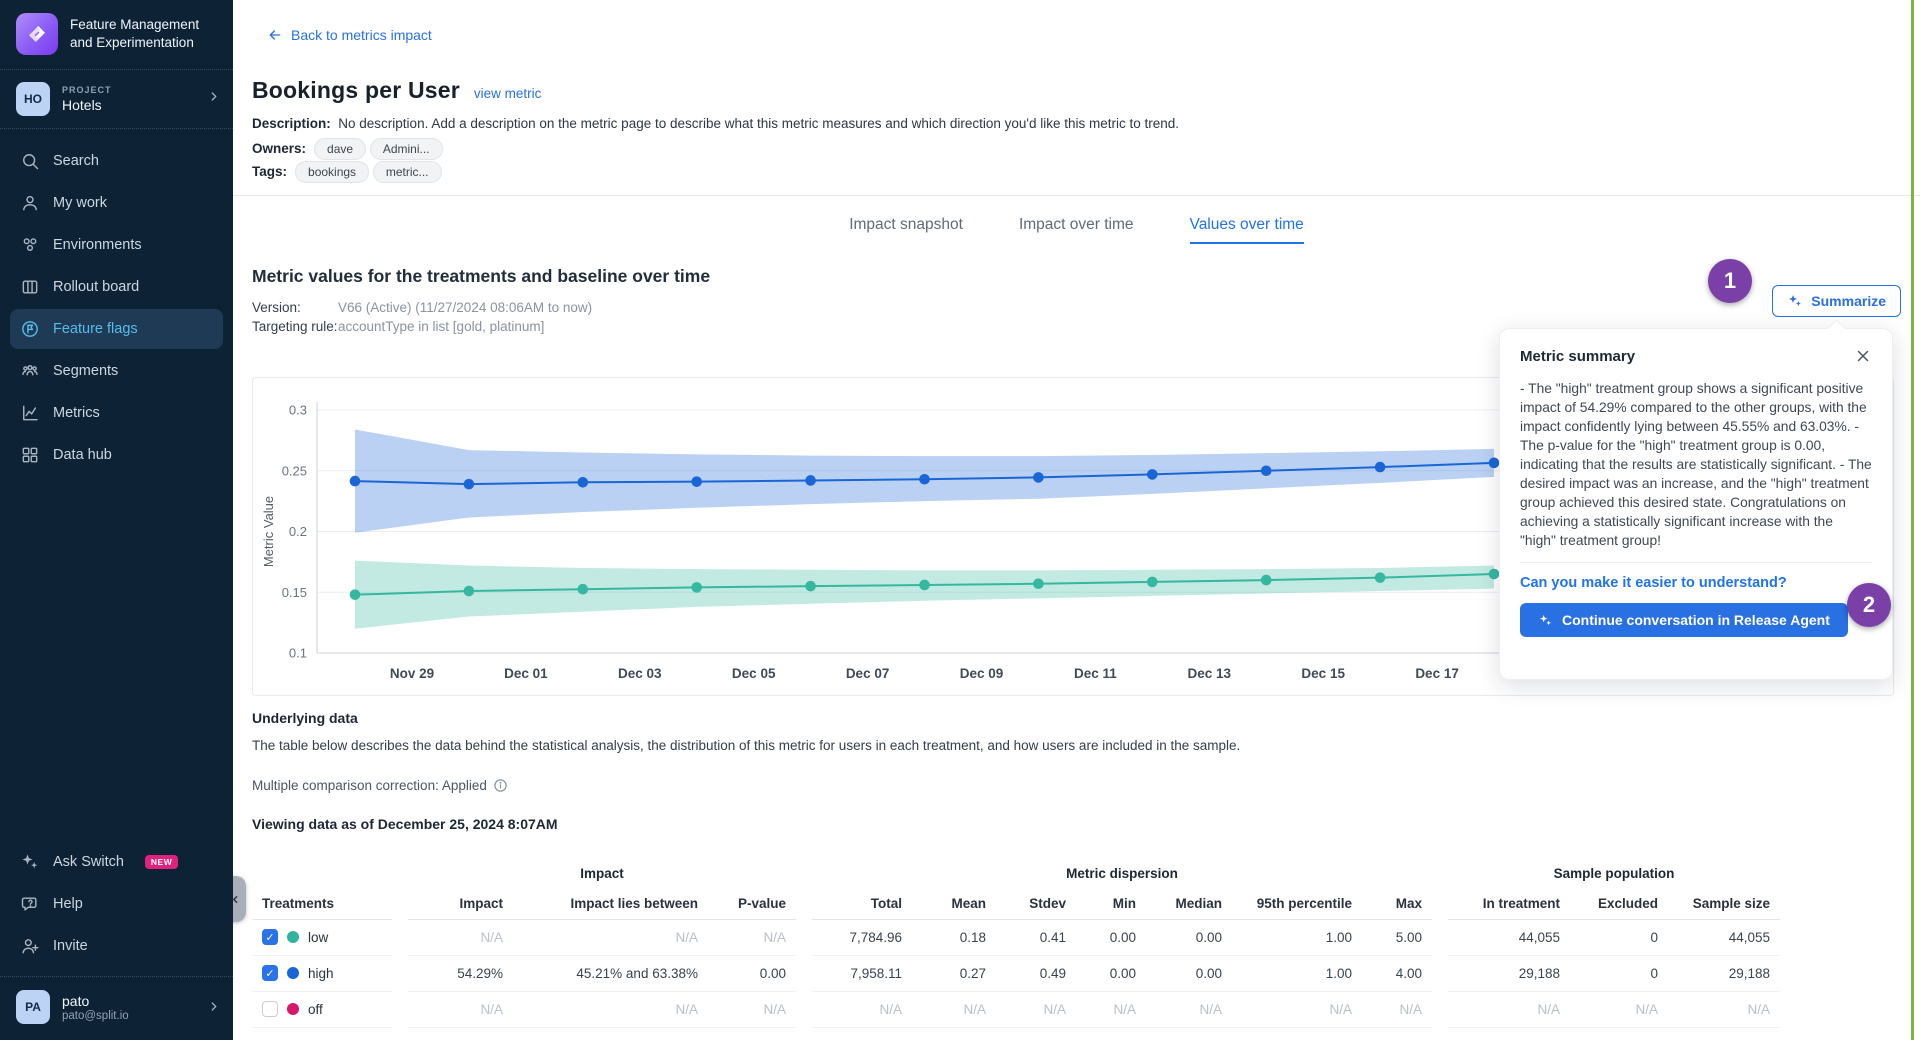  Describe the element at coordinates (30, 245) in the screenshot. I see `environments-icon` at that location.